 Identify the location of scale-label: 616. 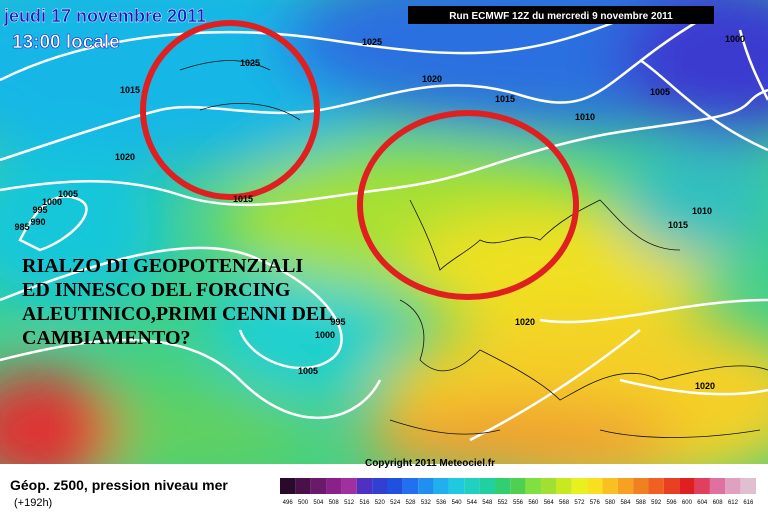
(748, 503).